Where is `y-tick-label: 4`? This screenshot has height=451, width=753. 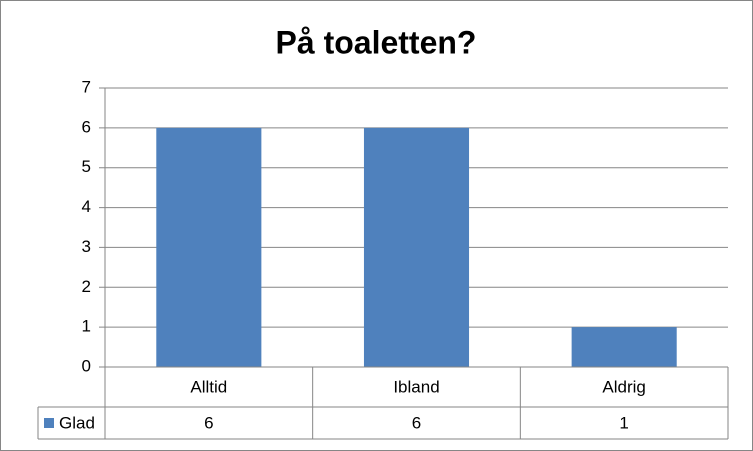 y-tick-label: 4 is located at coordinates (86, 206).